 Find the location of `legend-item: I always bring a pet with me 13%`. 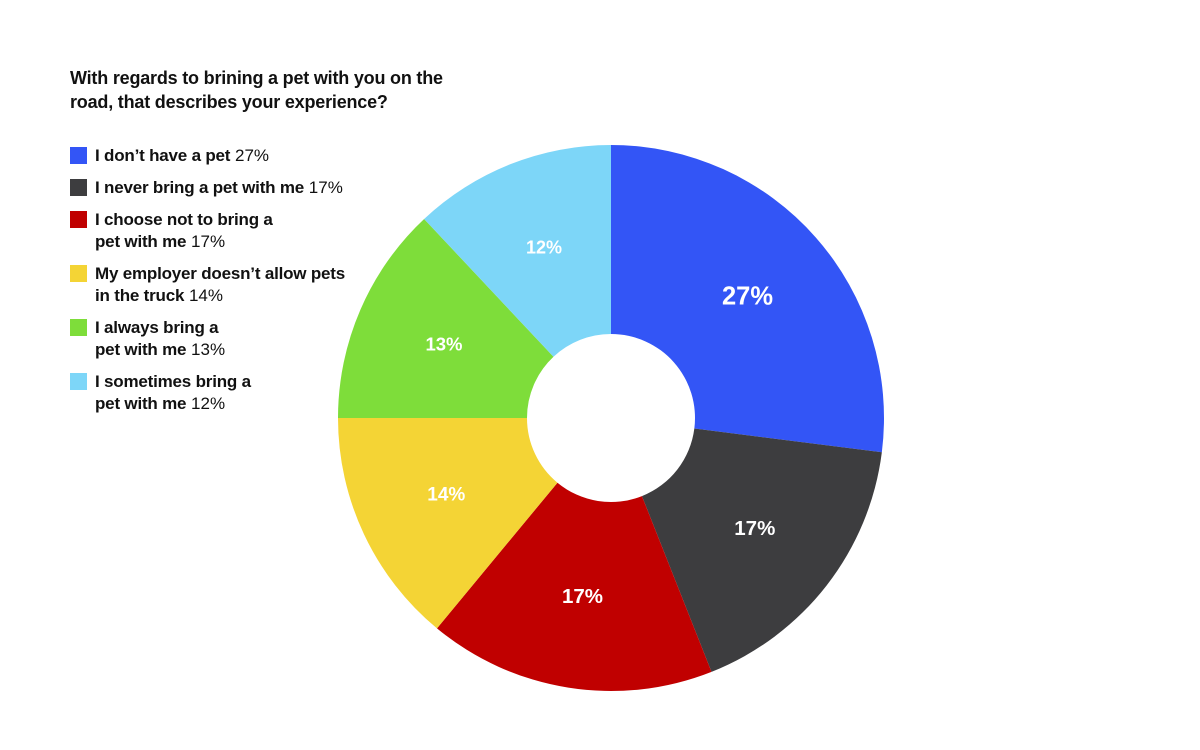

legend-item: I always bring a pet with me 13% is located at coordinates (207, 339).